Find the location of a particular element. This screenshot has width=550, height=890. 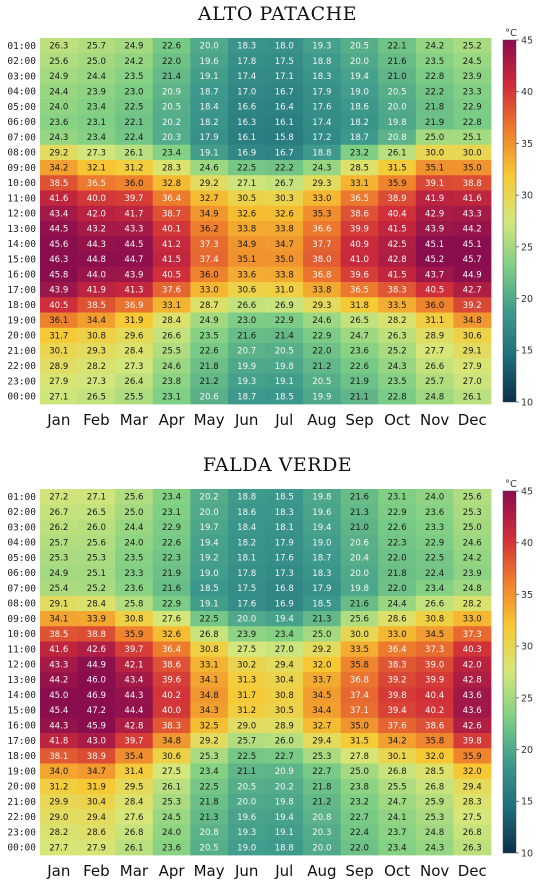

month-tick-label: Dec is located at coordinates (472, 871).